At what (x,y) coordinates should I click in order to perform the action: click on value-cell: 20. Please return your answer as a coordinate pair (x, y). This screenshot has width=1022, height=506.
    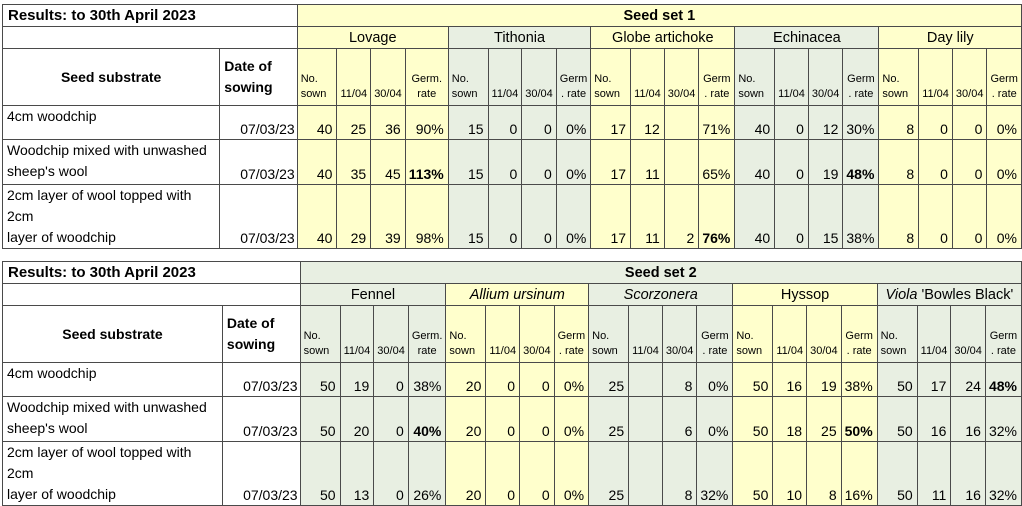
    Looking at the image, I should click on (466, 473).